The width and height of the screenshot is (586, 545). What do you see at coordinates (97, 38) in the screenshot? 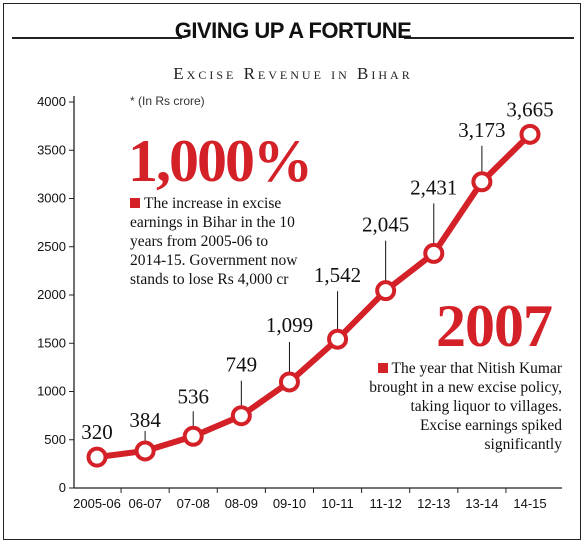
I see `title-rule-left` at bounding box center [97, 38].